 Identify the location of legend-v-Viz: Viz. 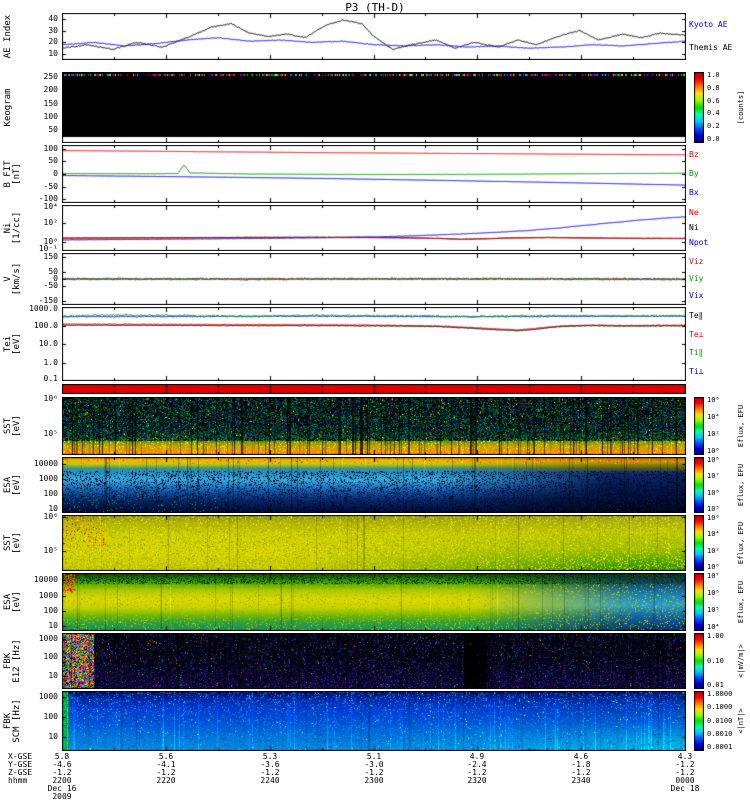
(696, 261).